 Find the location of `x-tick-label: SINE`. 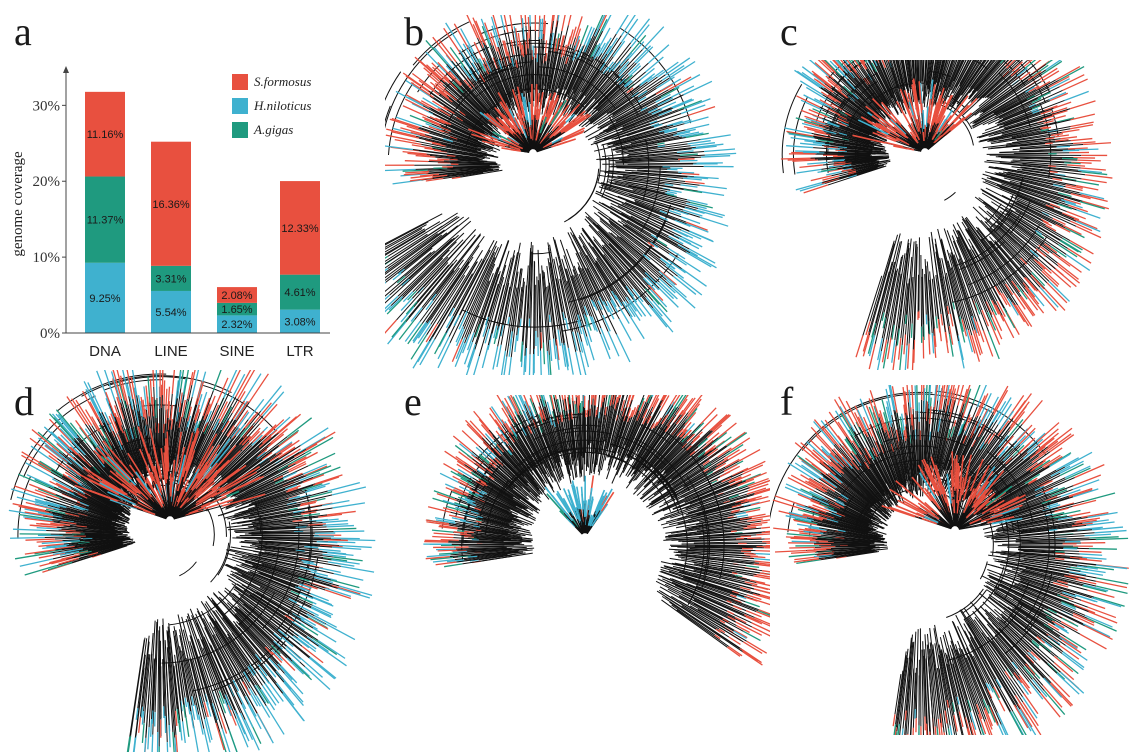

x-tick-label: SINE is located at coordinates (236, 351).